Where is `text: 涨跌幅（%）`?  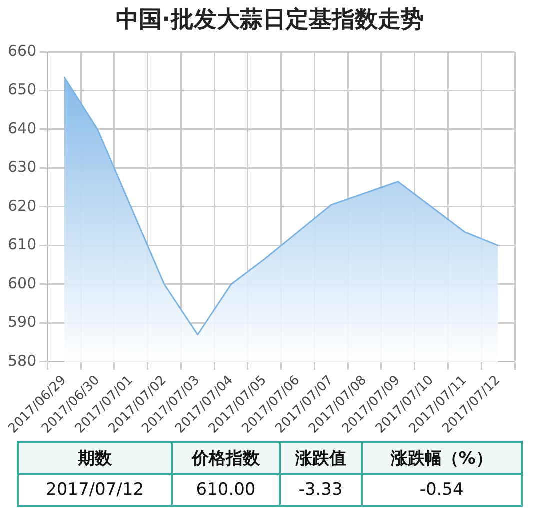 text: 涨跌幅（%） is located at coordinates (442, 458).